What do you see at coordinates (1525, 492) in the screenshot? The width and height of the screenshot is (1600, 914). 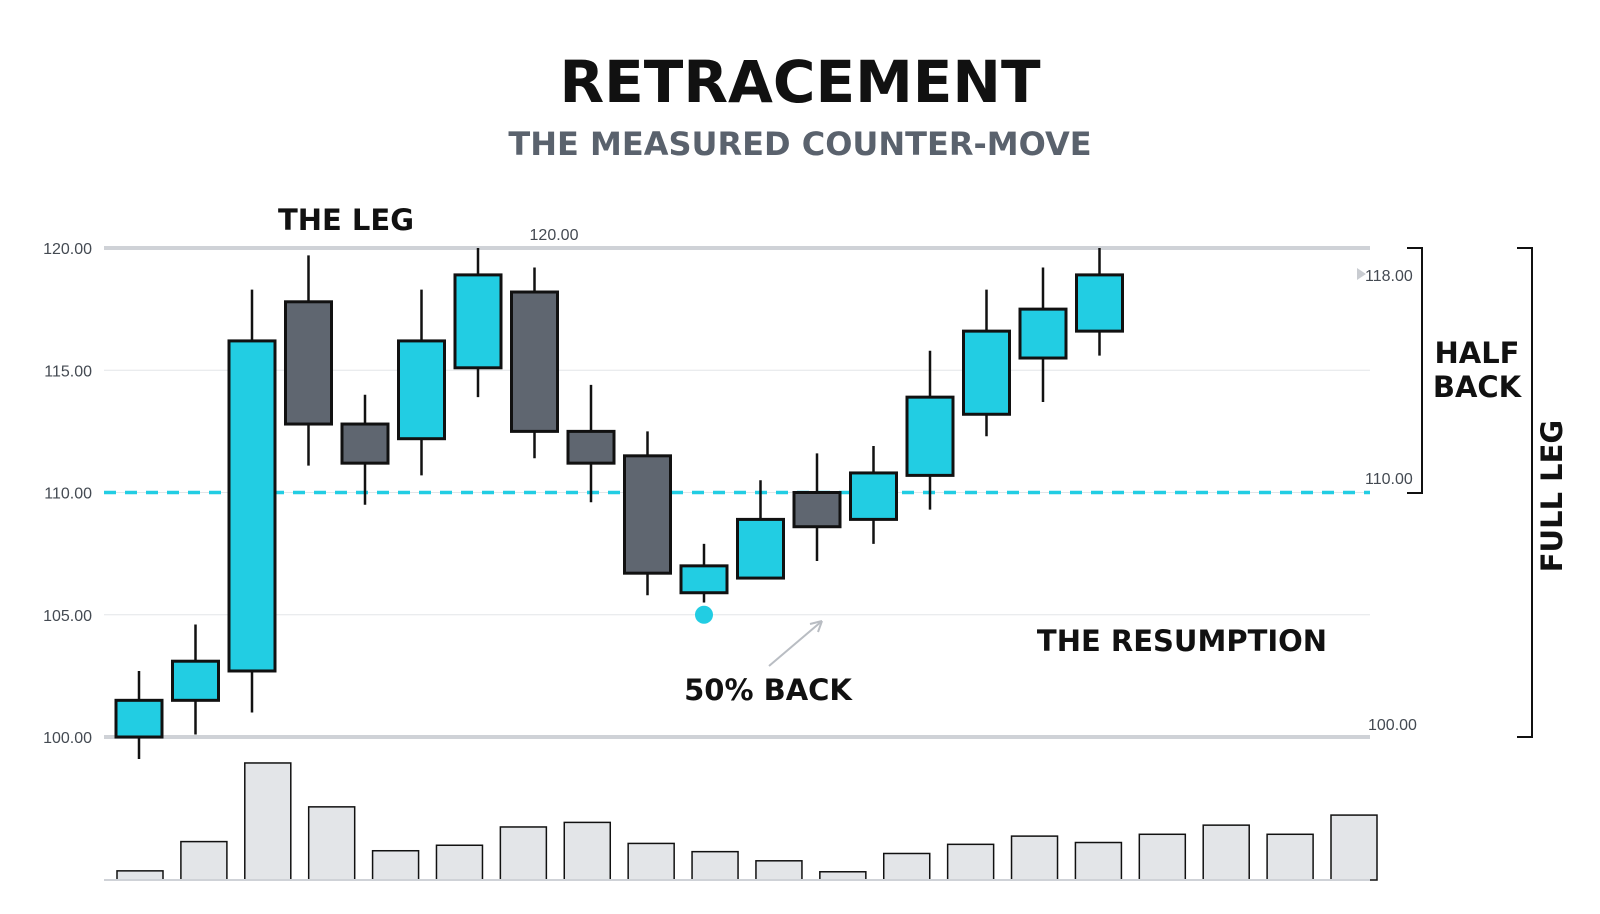 I see `full-leg-bracket` at bounding box center [1525, 492].